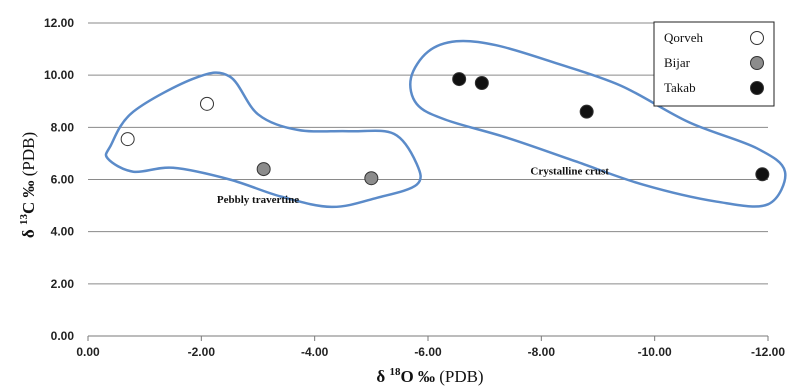  What do you see at coordinates (202, 352) in the screenshot?
I see `x-tick-label: -2.00` at bounding box center [202, 352].